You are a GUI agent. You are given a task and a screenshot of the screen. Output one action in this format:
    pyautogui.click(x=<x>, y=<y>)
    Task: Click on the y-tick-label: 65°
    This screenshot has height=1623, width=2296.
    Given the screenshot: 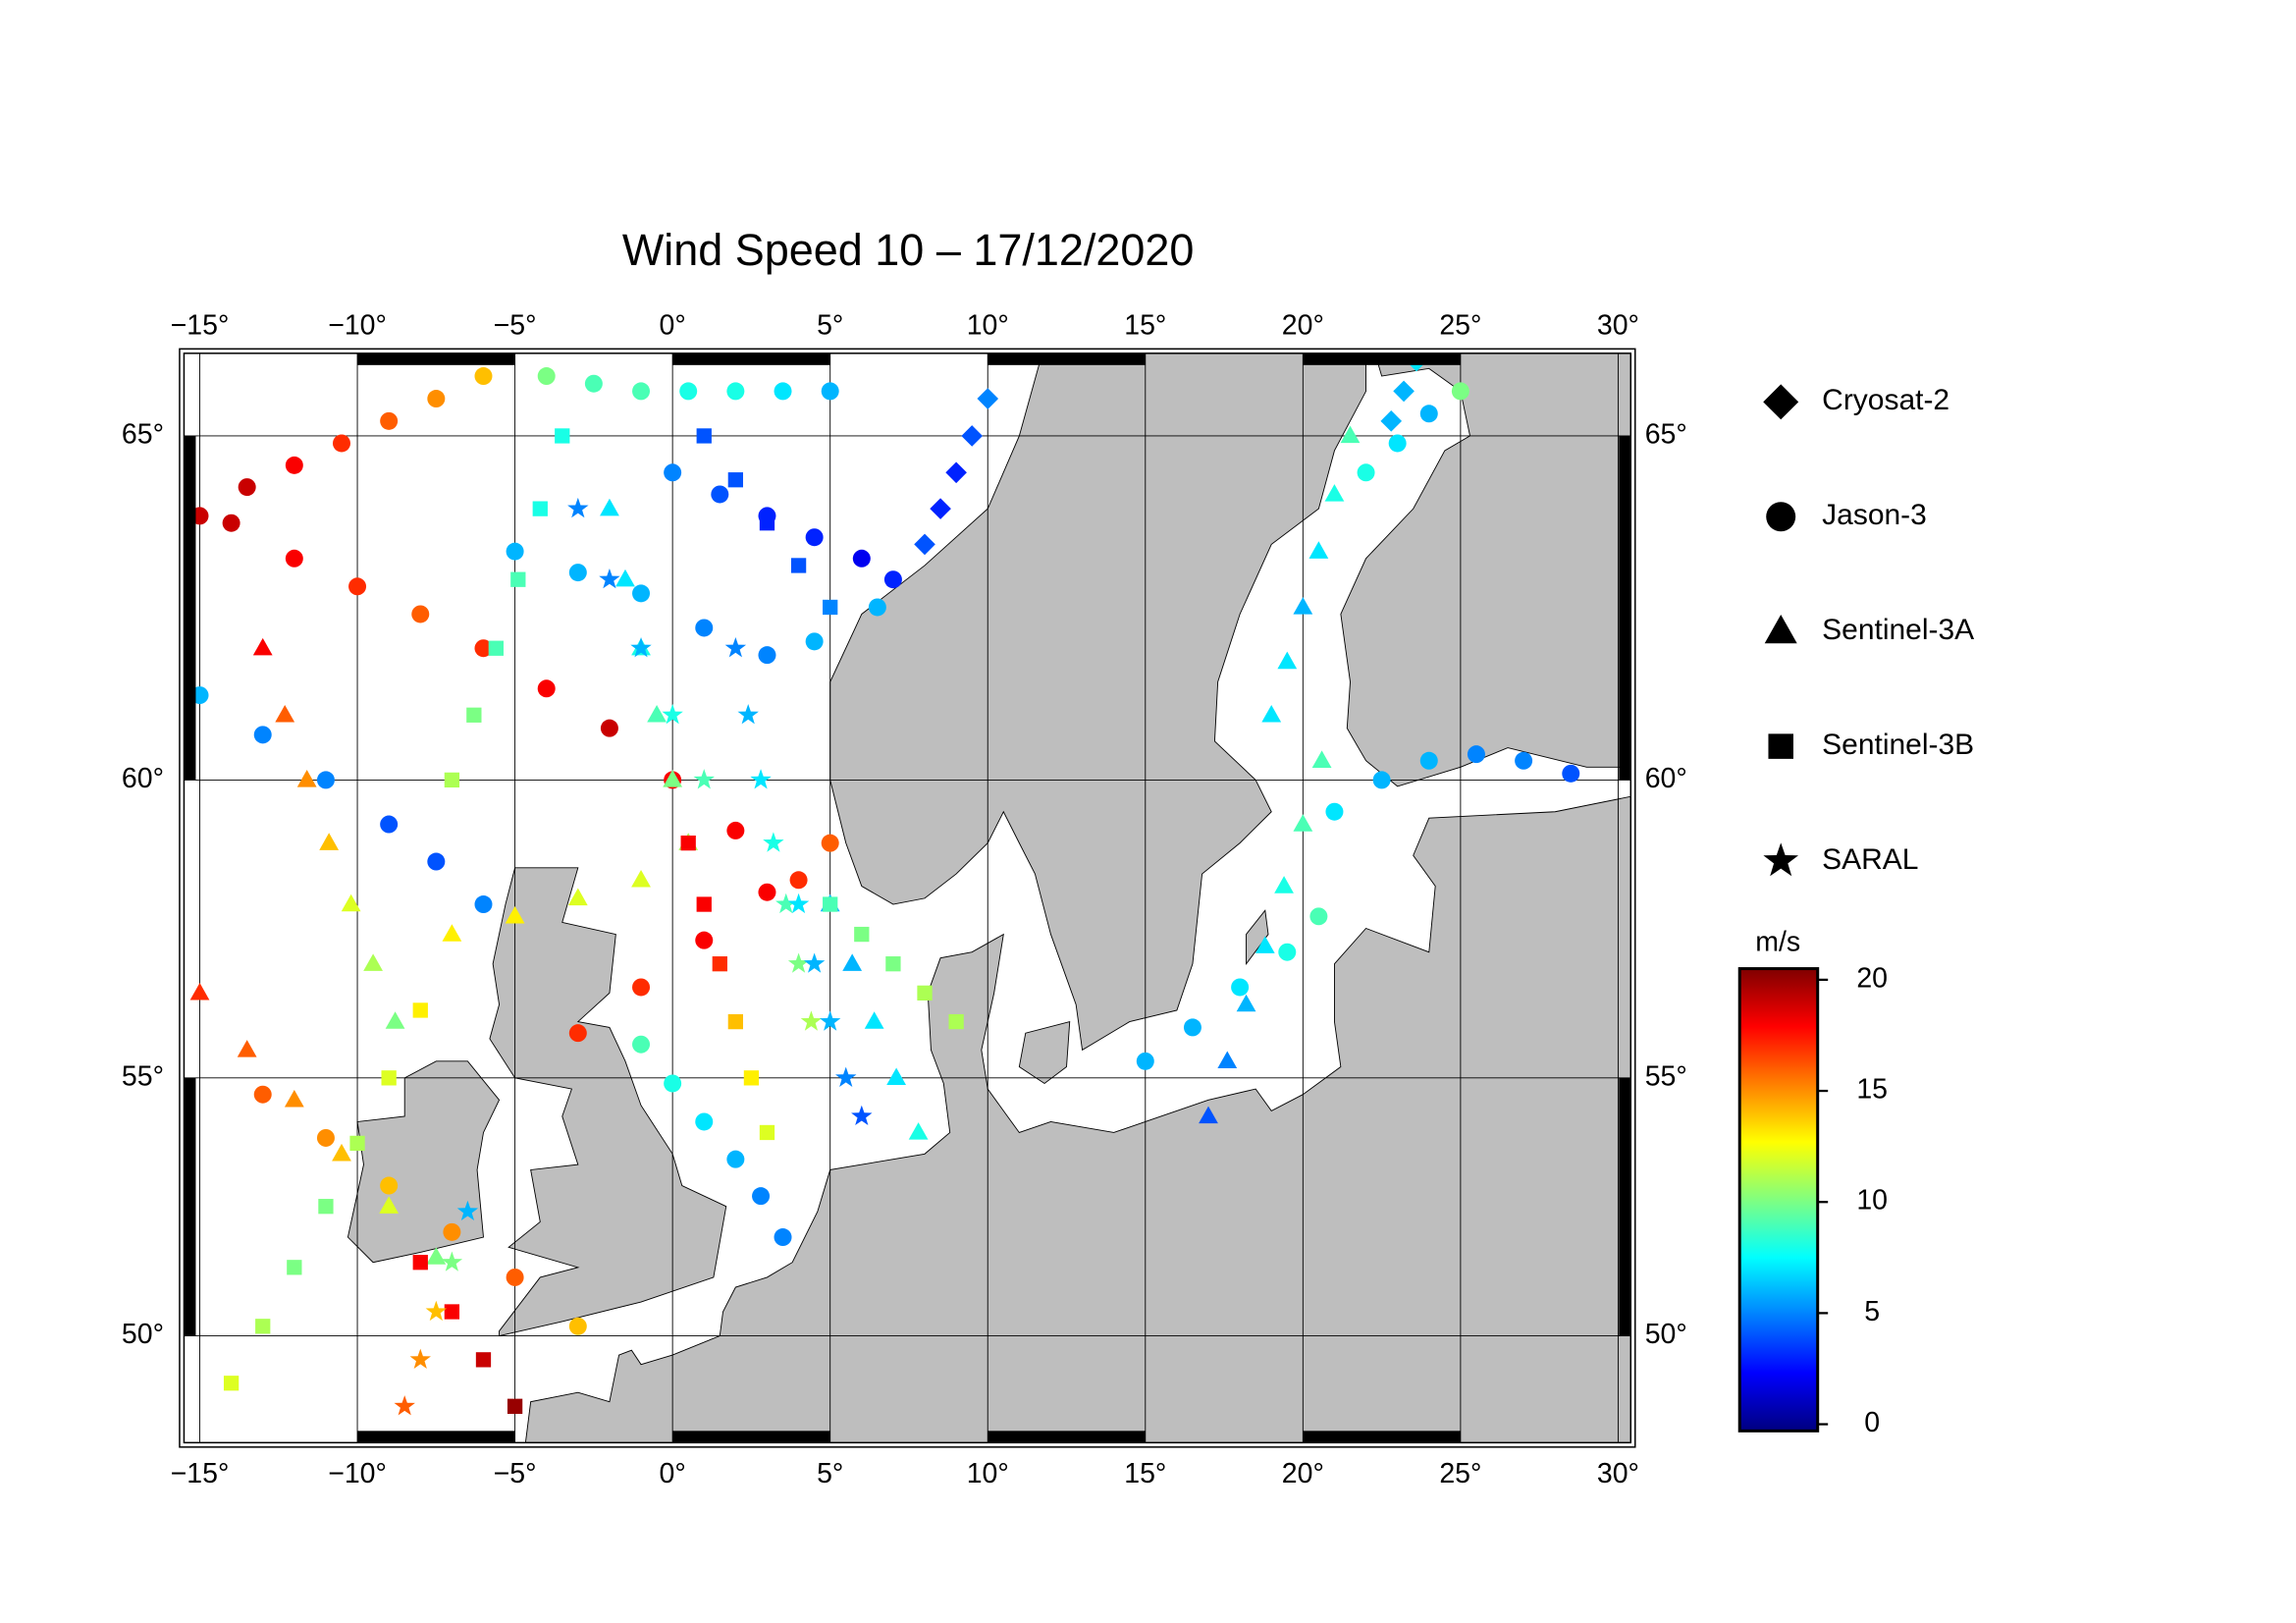 What is the action you would take?
    pyautogui.click(x=143, y=434)
    